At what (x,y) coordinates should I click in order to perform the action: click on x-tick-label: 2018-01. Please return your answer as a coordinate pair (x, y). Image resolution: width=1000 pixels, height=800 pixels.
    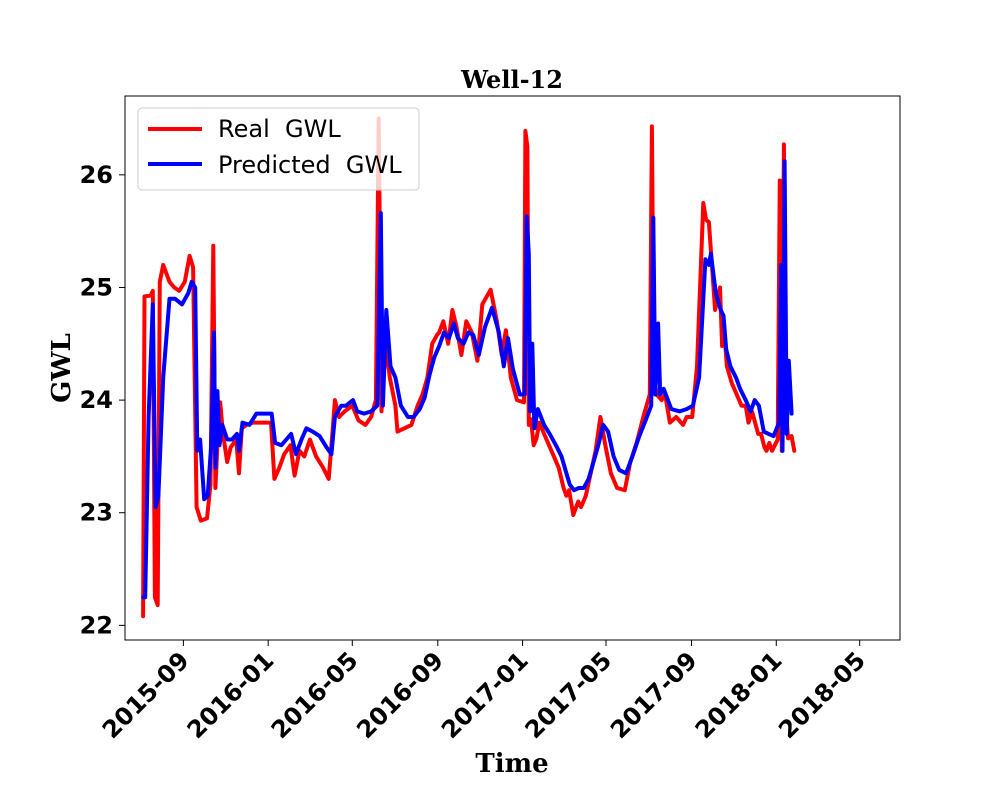
    Looking at the image, I should click on (739, 695).